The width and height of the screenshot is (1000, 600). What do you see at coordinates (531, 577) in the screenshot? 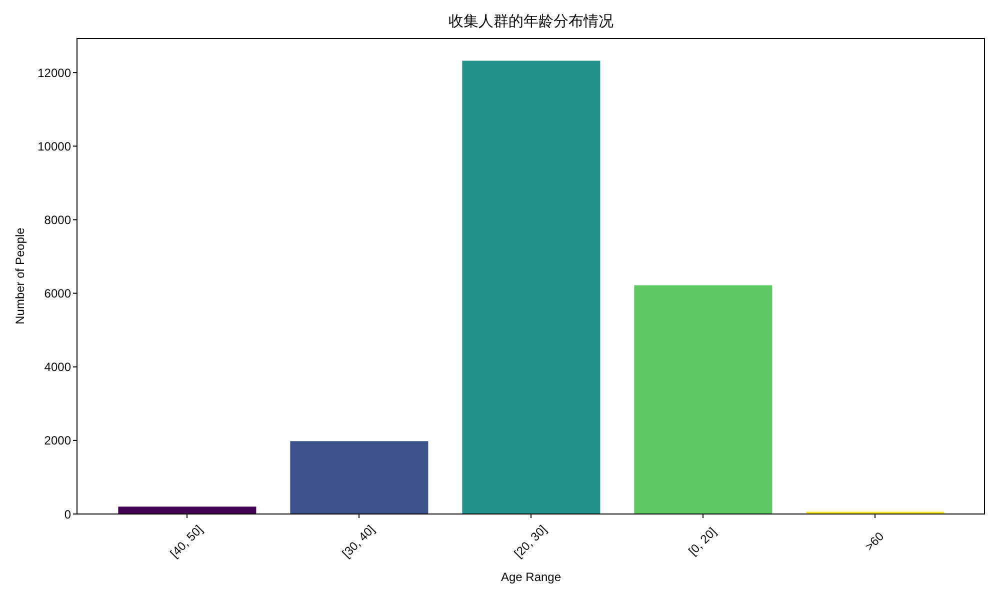
I see `x-axis-title: Age Range` at bounding box center [531, 577].